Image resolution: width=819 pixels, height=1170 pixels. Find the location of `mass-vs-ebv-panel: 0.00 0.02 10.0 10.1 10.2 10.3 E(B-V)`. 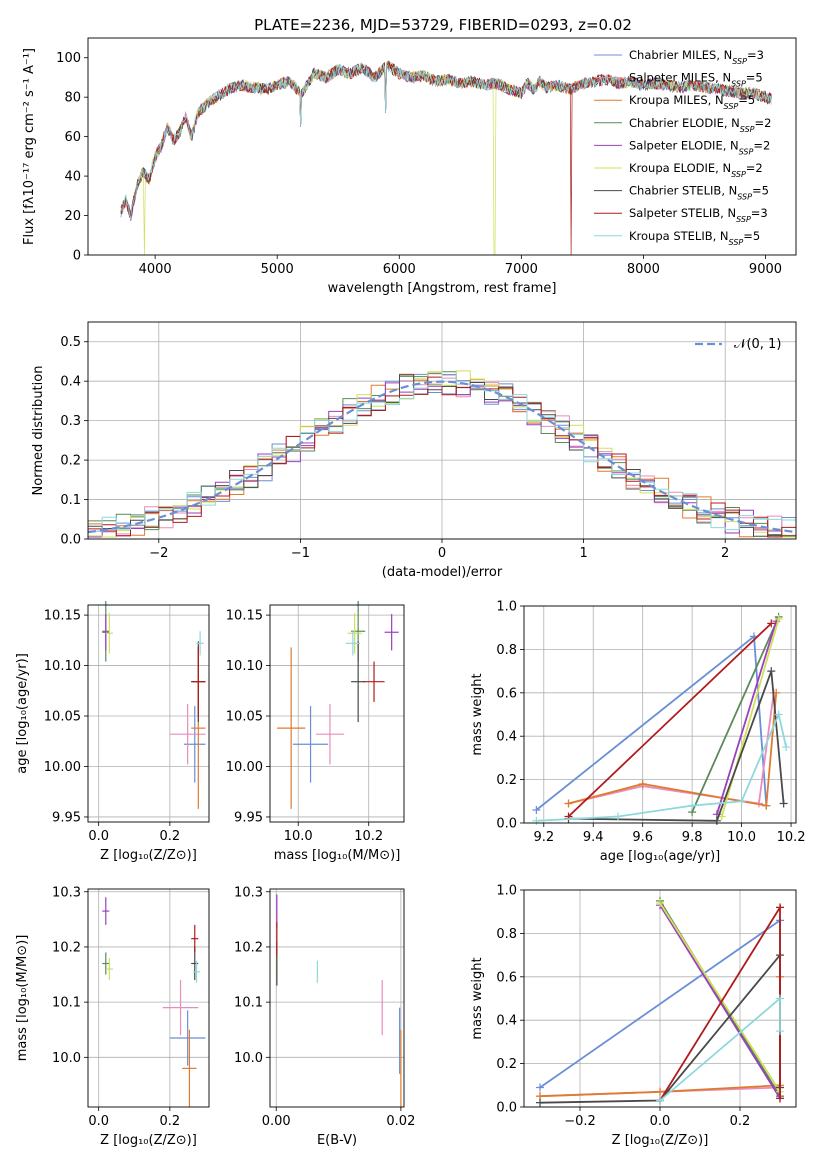

mass-vs-ebv-panel: 0.00 0.02 10.0 10.1 10.2 10.3 E(B-V) is located at coordinates (324, 1016).